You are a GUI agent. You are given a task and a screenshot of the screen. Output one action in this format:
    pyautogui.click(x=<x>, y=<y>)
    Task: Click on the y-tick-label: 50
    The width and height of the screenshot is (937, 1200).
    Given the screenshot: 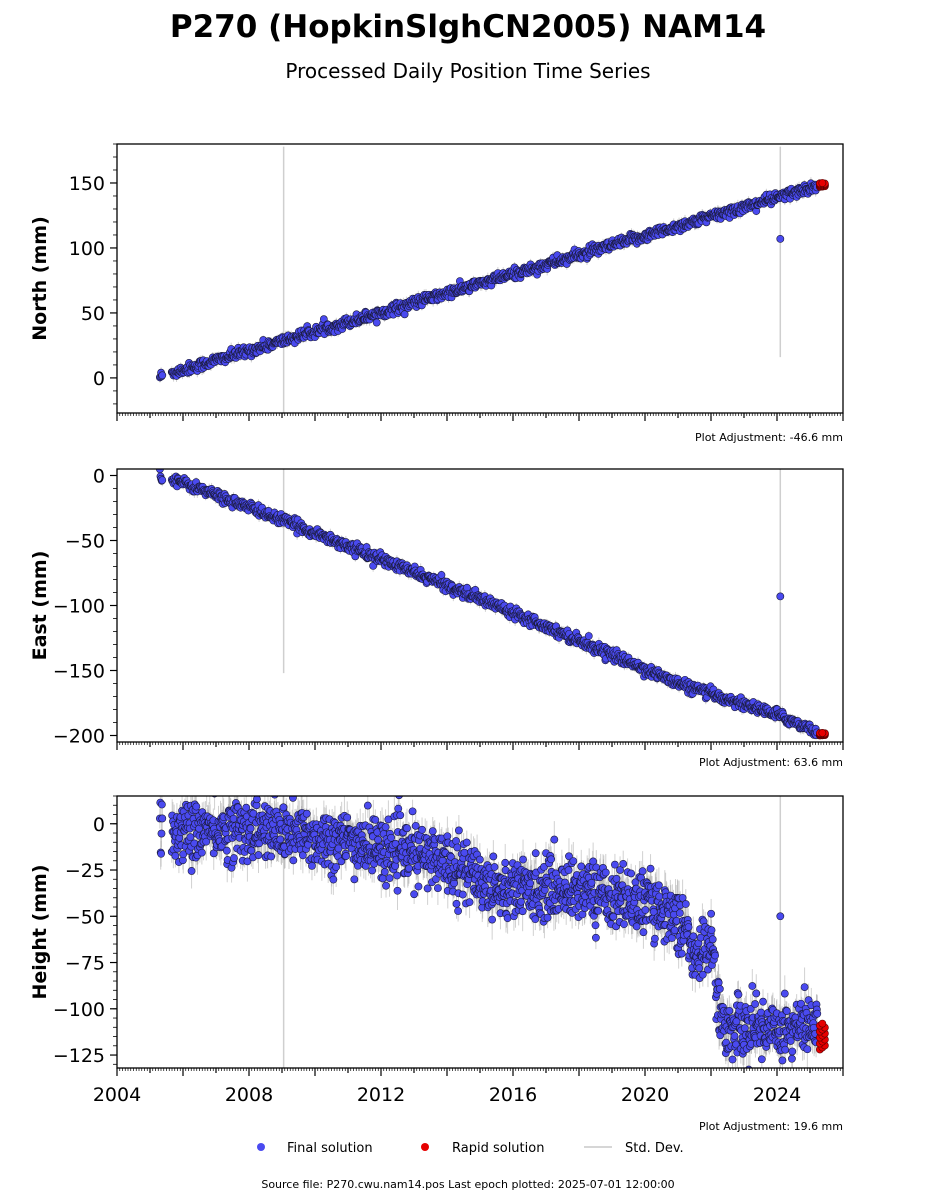 What is the action you would take?
    pyautogui.click(x=93, y=314)
    